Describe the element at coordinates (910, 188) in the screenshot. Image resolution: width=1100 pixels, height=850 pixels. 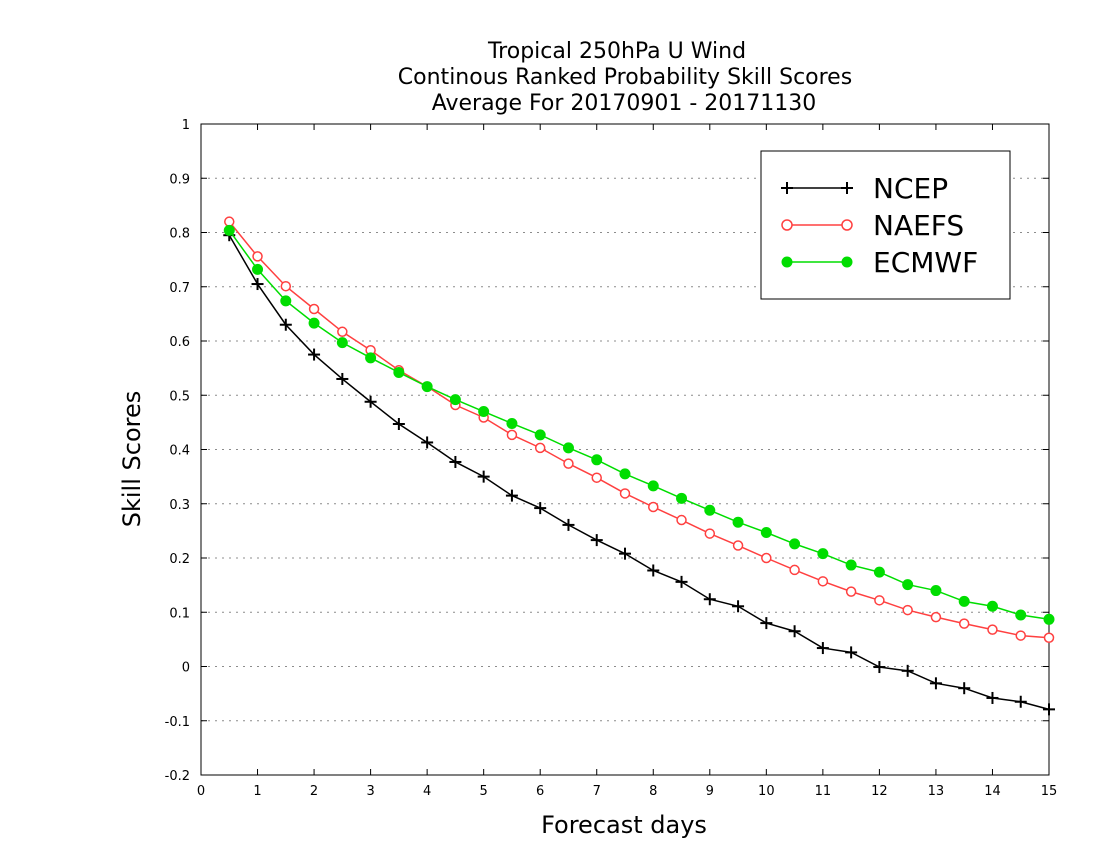
I see `legend-label: NCEP` at that location.